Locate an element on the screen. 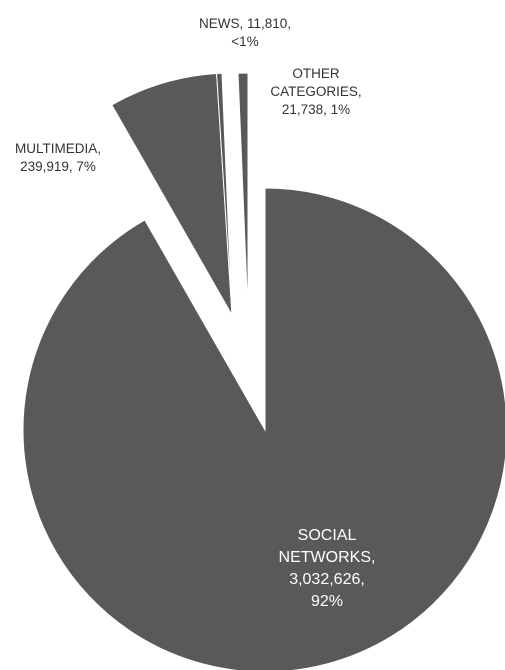 The image size is (505, 670). pie-label-multimedia: MULTIMEDIA, 239,919, 7% is located at coordinates (58, 157).